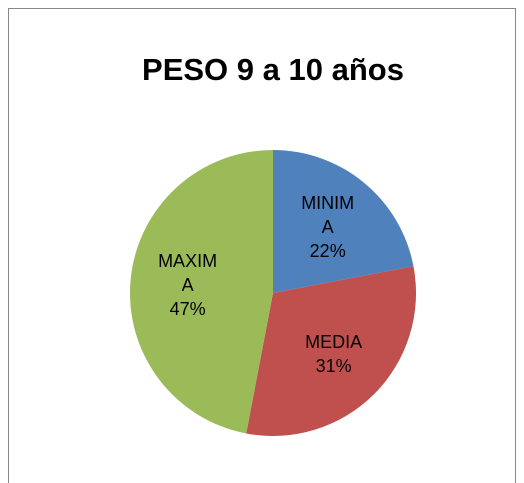 The width and height of the screenshot is (524, 483). I want to click on data-label: MEDIA 31%, so click(334, 354).